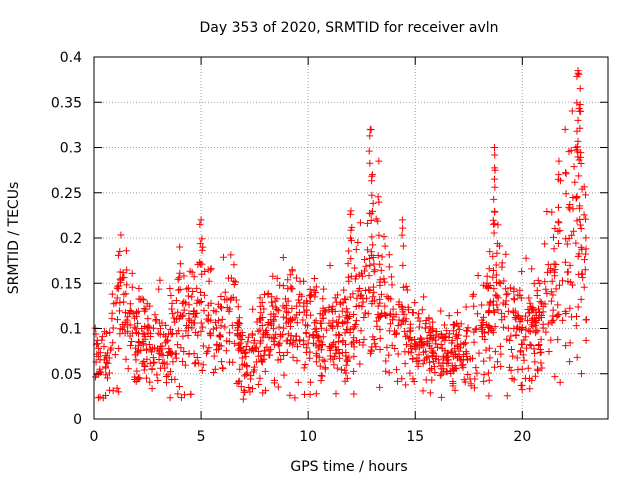  Describe the element at coordinates (14, 238) in the screenshot. I see `y-axis-label: SRMTID / TECUs` at that location.